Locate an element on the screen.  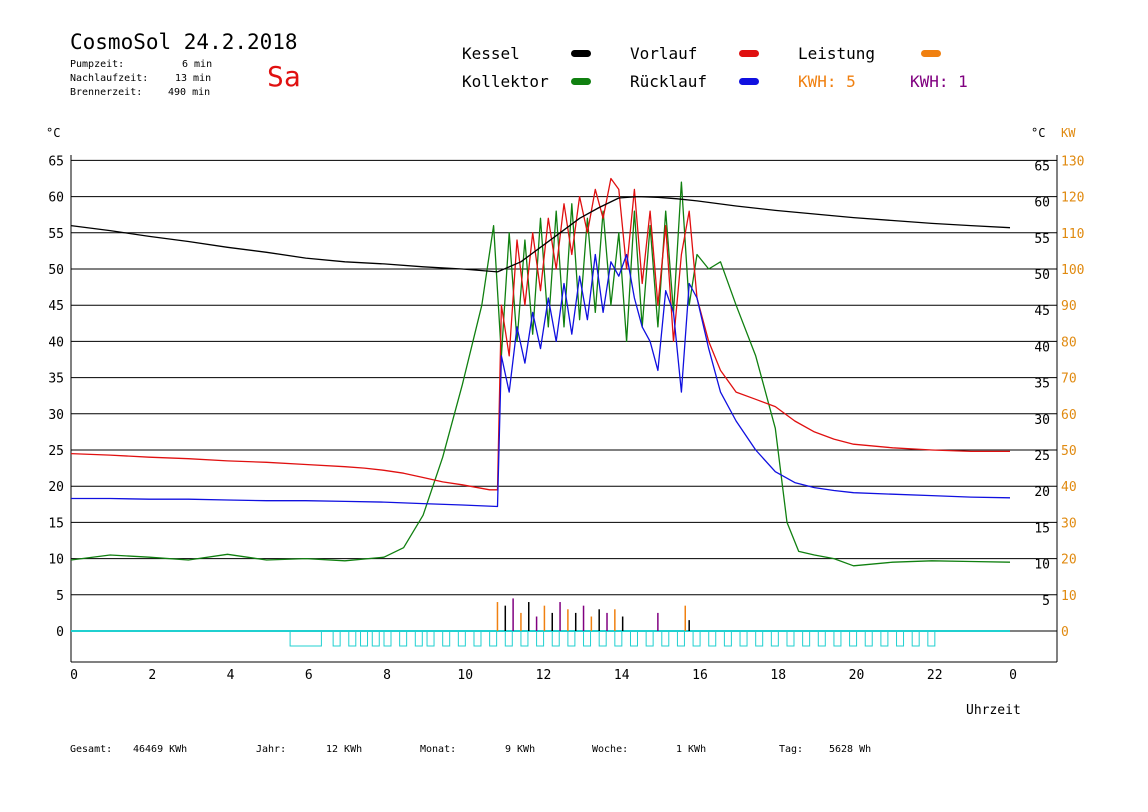
y-tick-right: 60 is located at coordinates (1042, 203).